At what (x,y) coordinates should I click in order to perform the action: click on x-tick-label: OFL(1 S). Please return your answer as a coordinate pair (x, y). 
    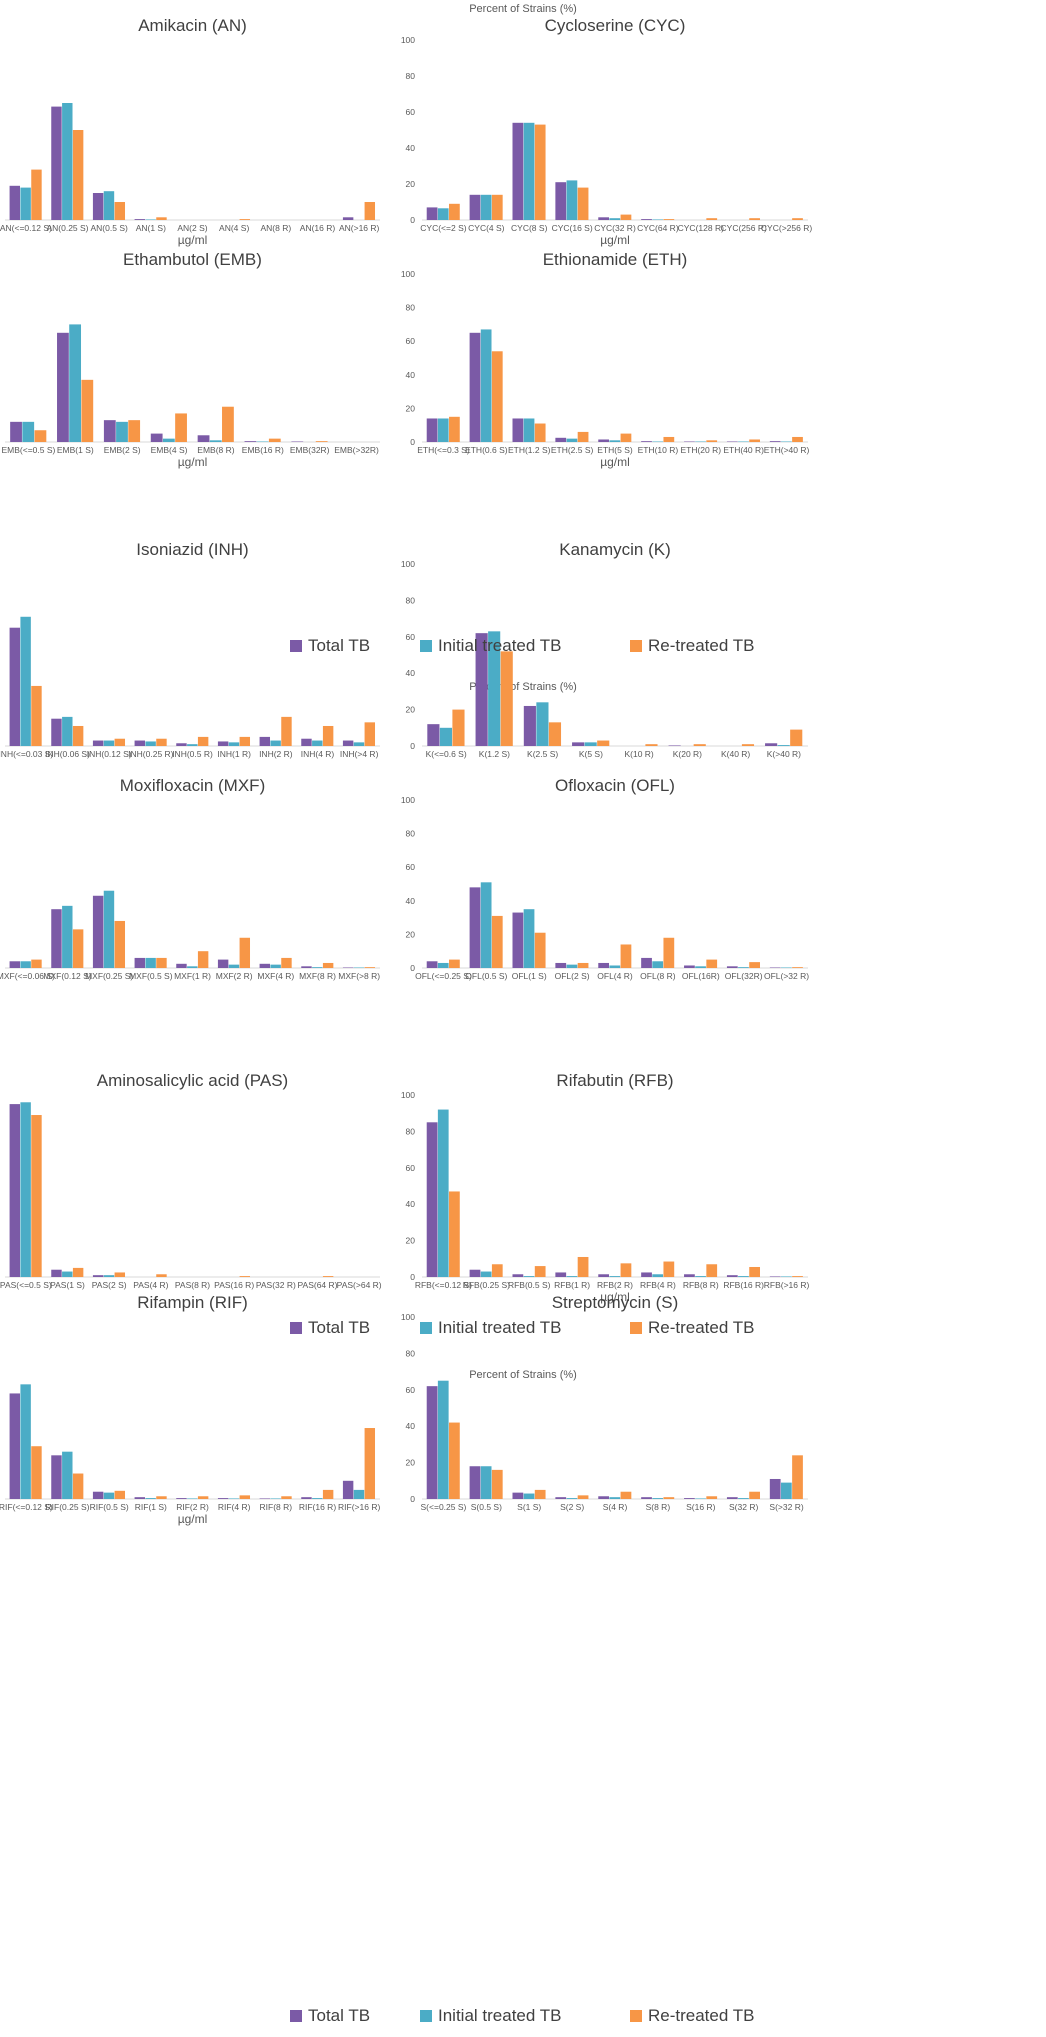
    Looking at the image, I should click on (529, 976).